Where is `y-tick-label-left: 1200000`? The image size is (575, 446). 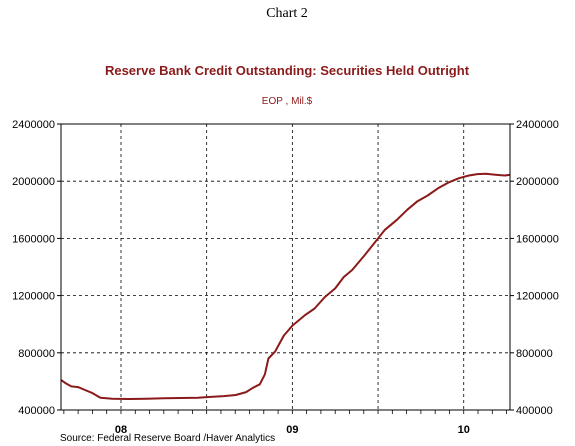
y-tick-label-left: 1200000 is located at coordinates (33, 297).